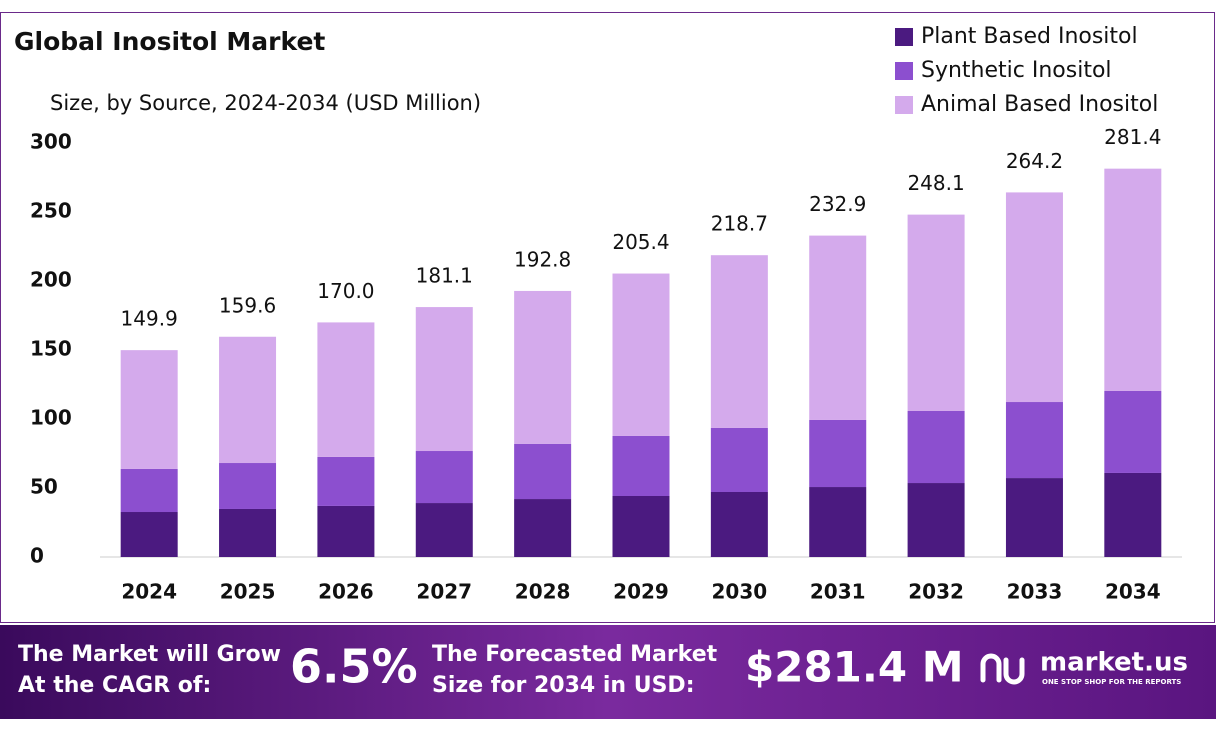 The image size is (1216, 735). I want to click on y-tick-label: 100, so click(51, 418).